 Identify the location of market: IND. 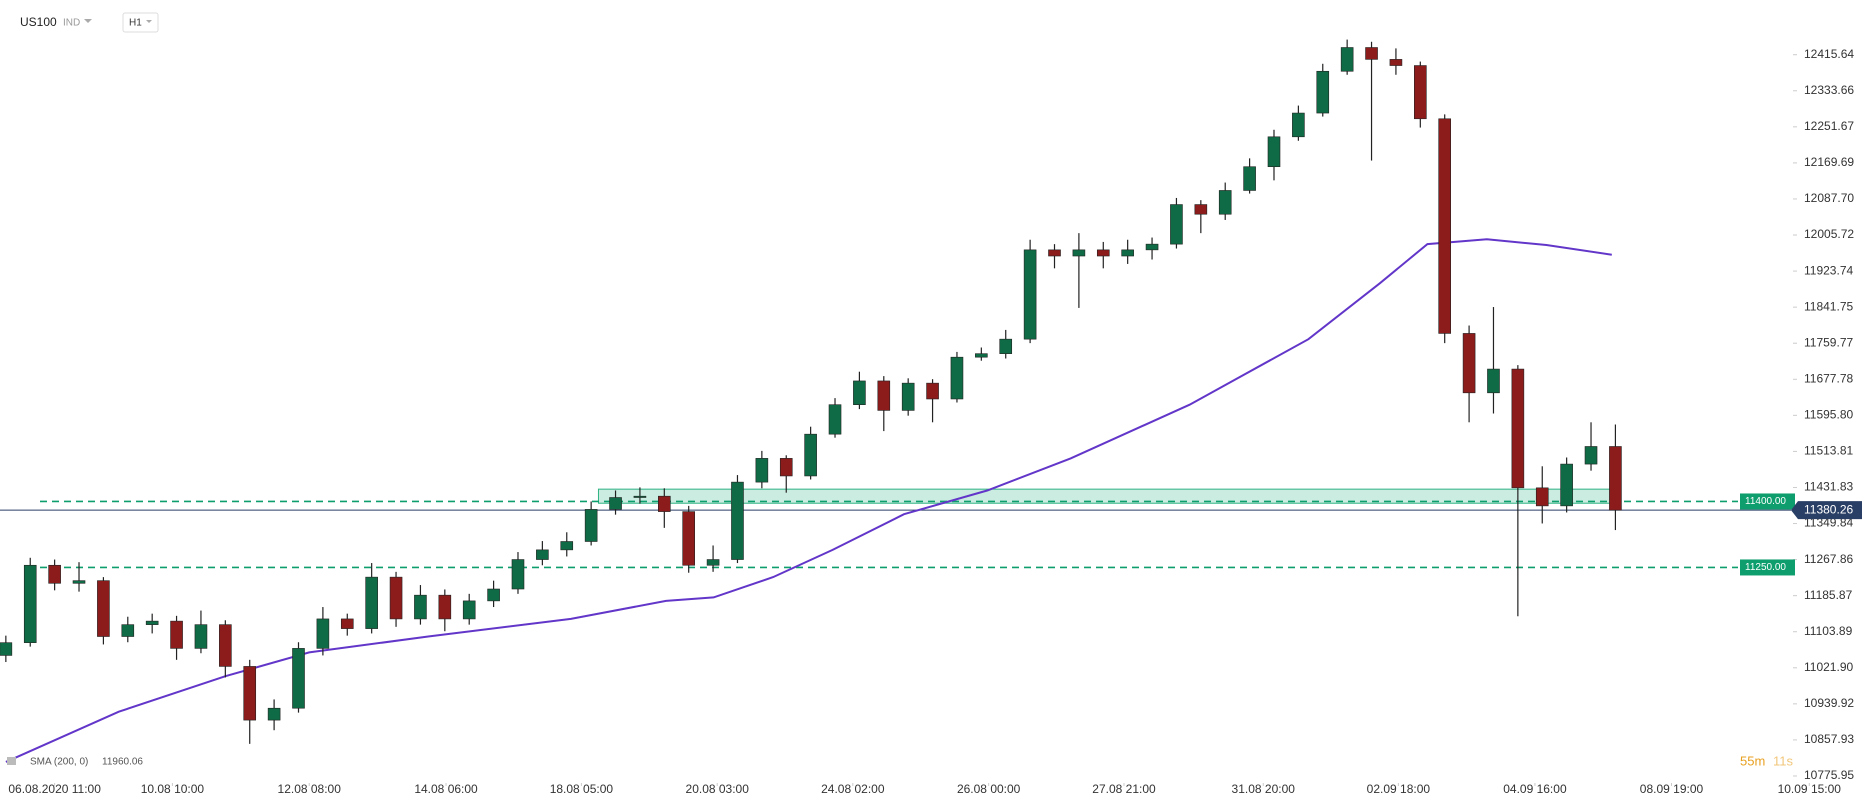
(71, 23).